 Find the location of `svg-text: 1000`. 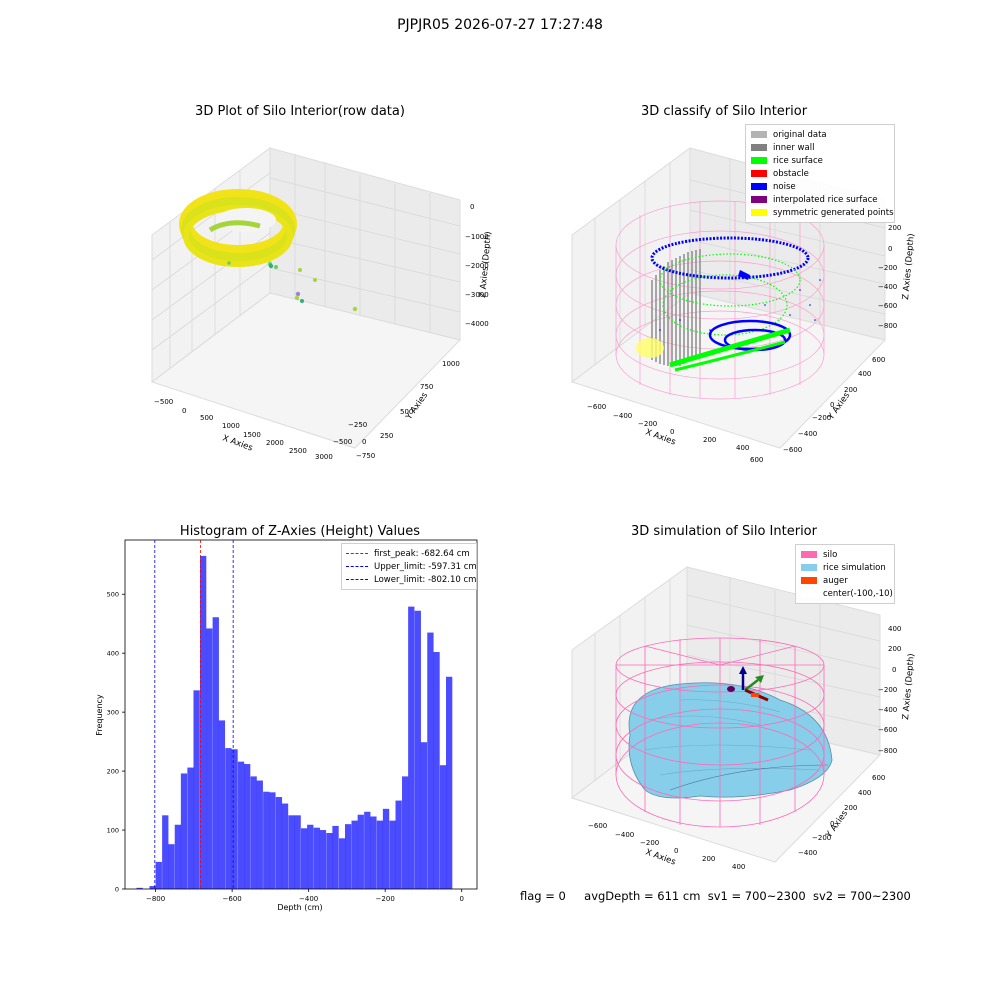

svg-text: 1000 is located at coordinates (231, 426).